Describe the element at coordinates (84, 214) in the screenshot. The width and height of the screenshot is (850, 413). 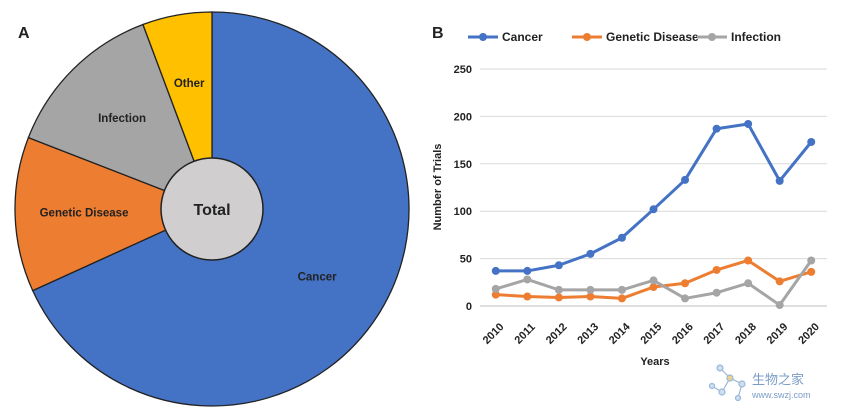
I see `pie-label-genetic-disease: Genetic Disease` at that location.